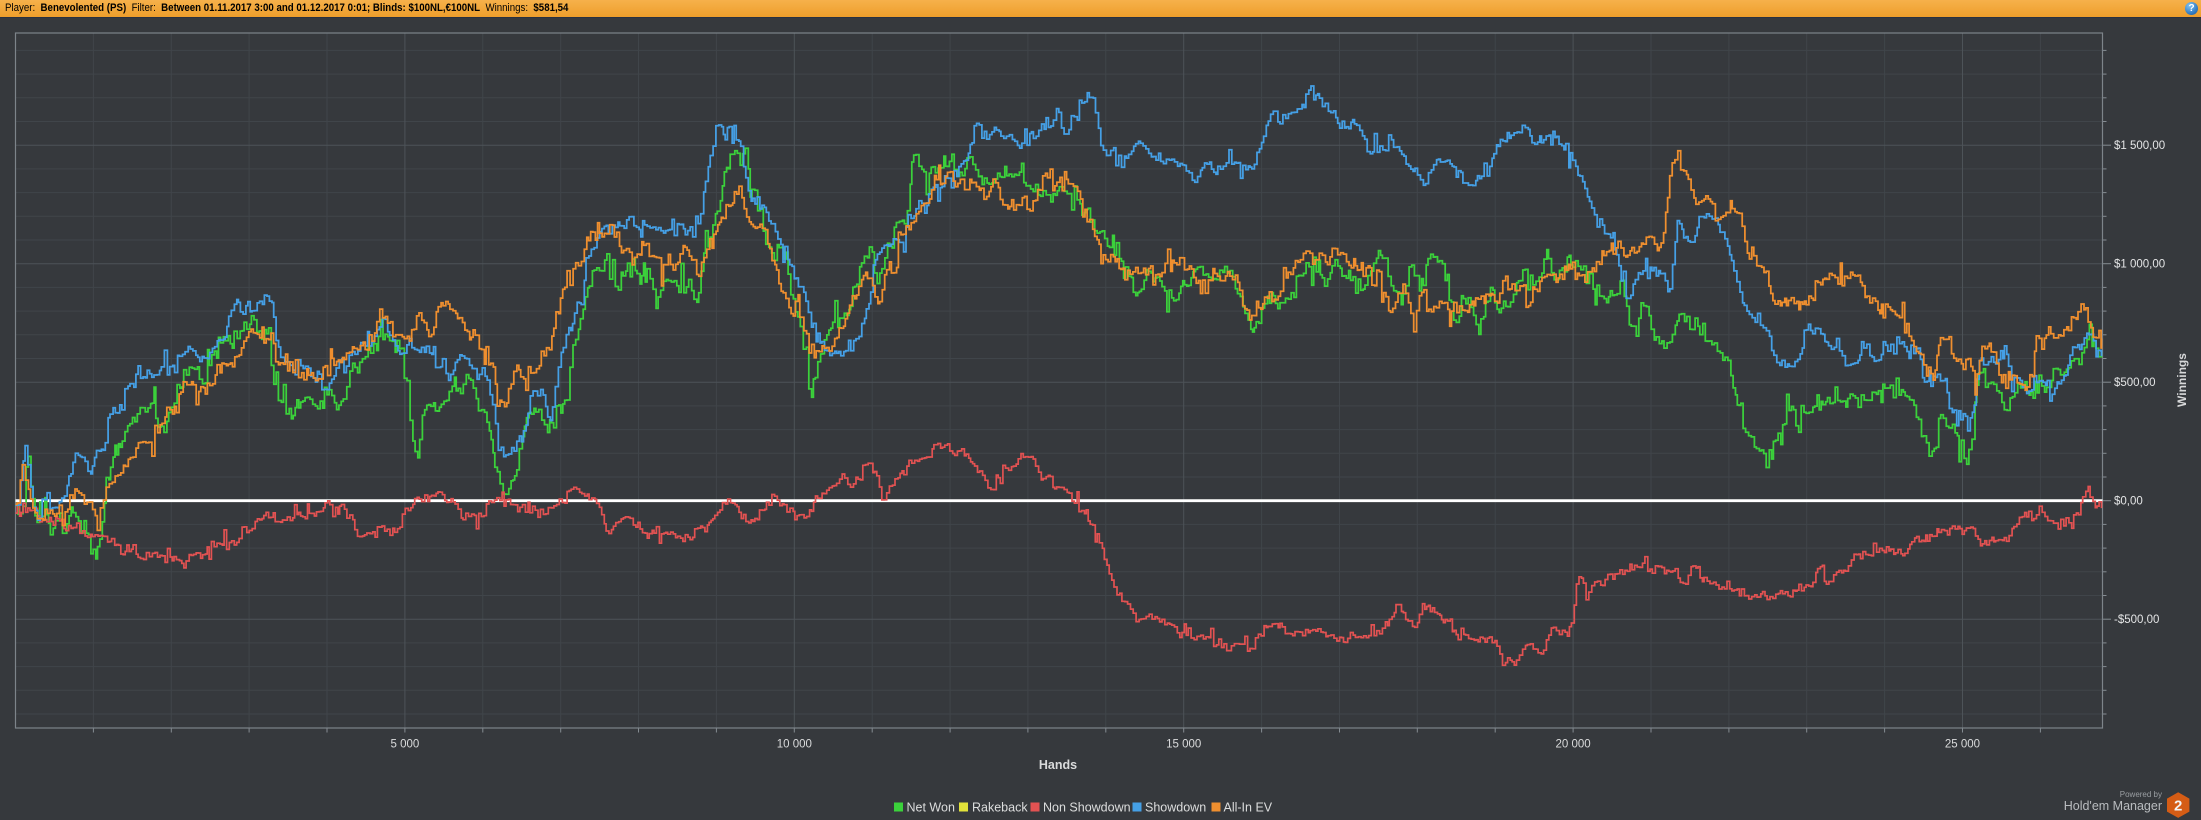 This screenshot has height=820, width=2201. Describe the element at coordinates (2141, 794) in the screenshot. I see `svg-text: Powered by` at that location.